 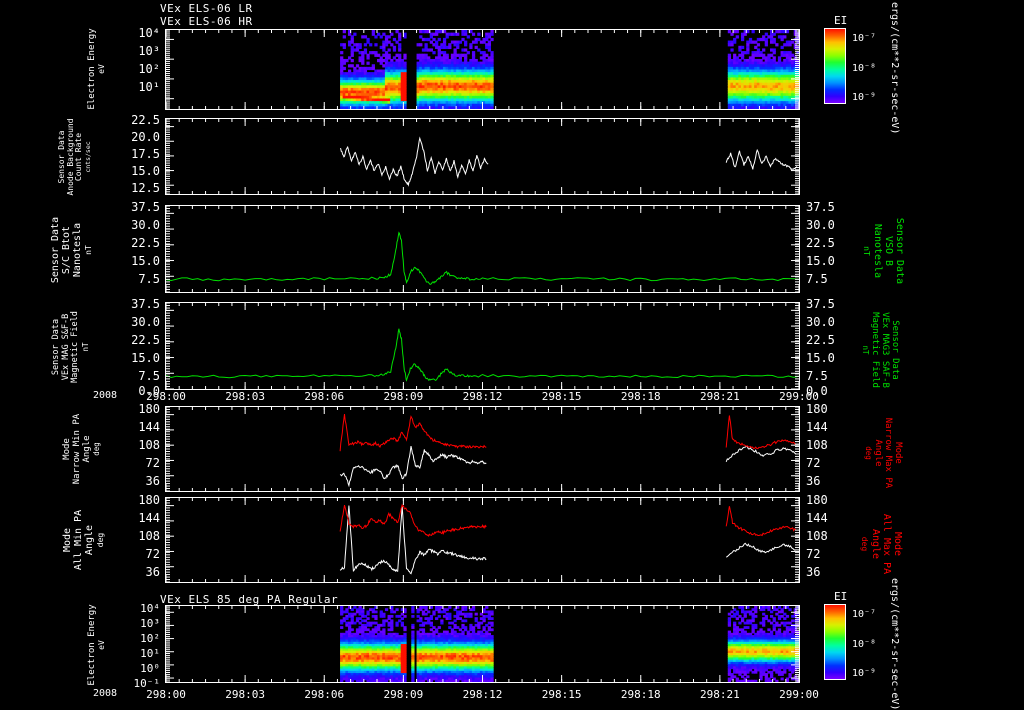 What do you see at coordinates (87, 157) in the screenshot?
I see `ylabel-line: cnts/sec` at bounding box center [87, 157].